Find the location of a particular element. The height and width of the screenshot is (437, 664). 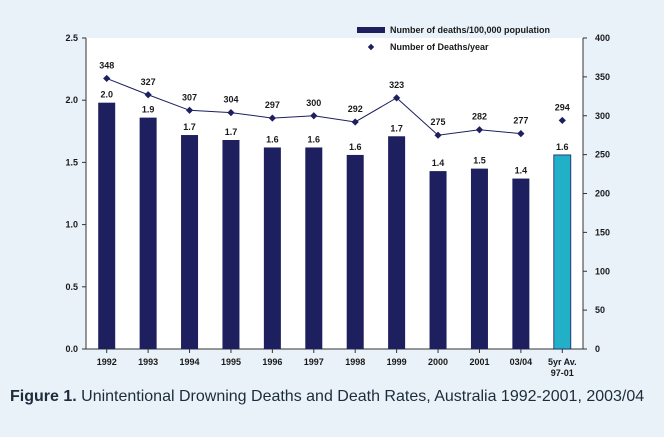

left-tick-label: 0.5 is located at coordinates (71, 287).